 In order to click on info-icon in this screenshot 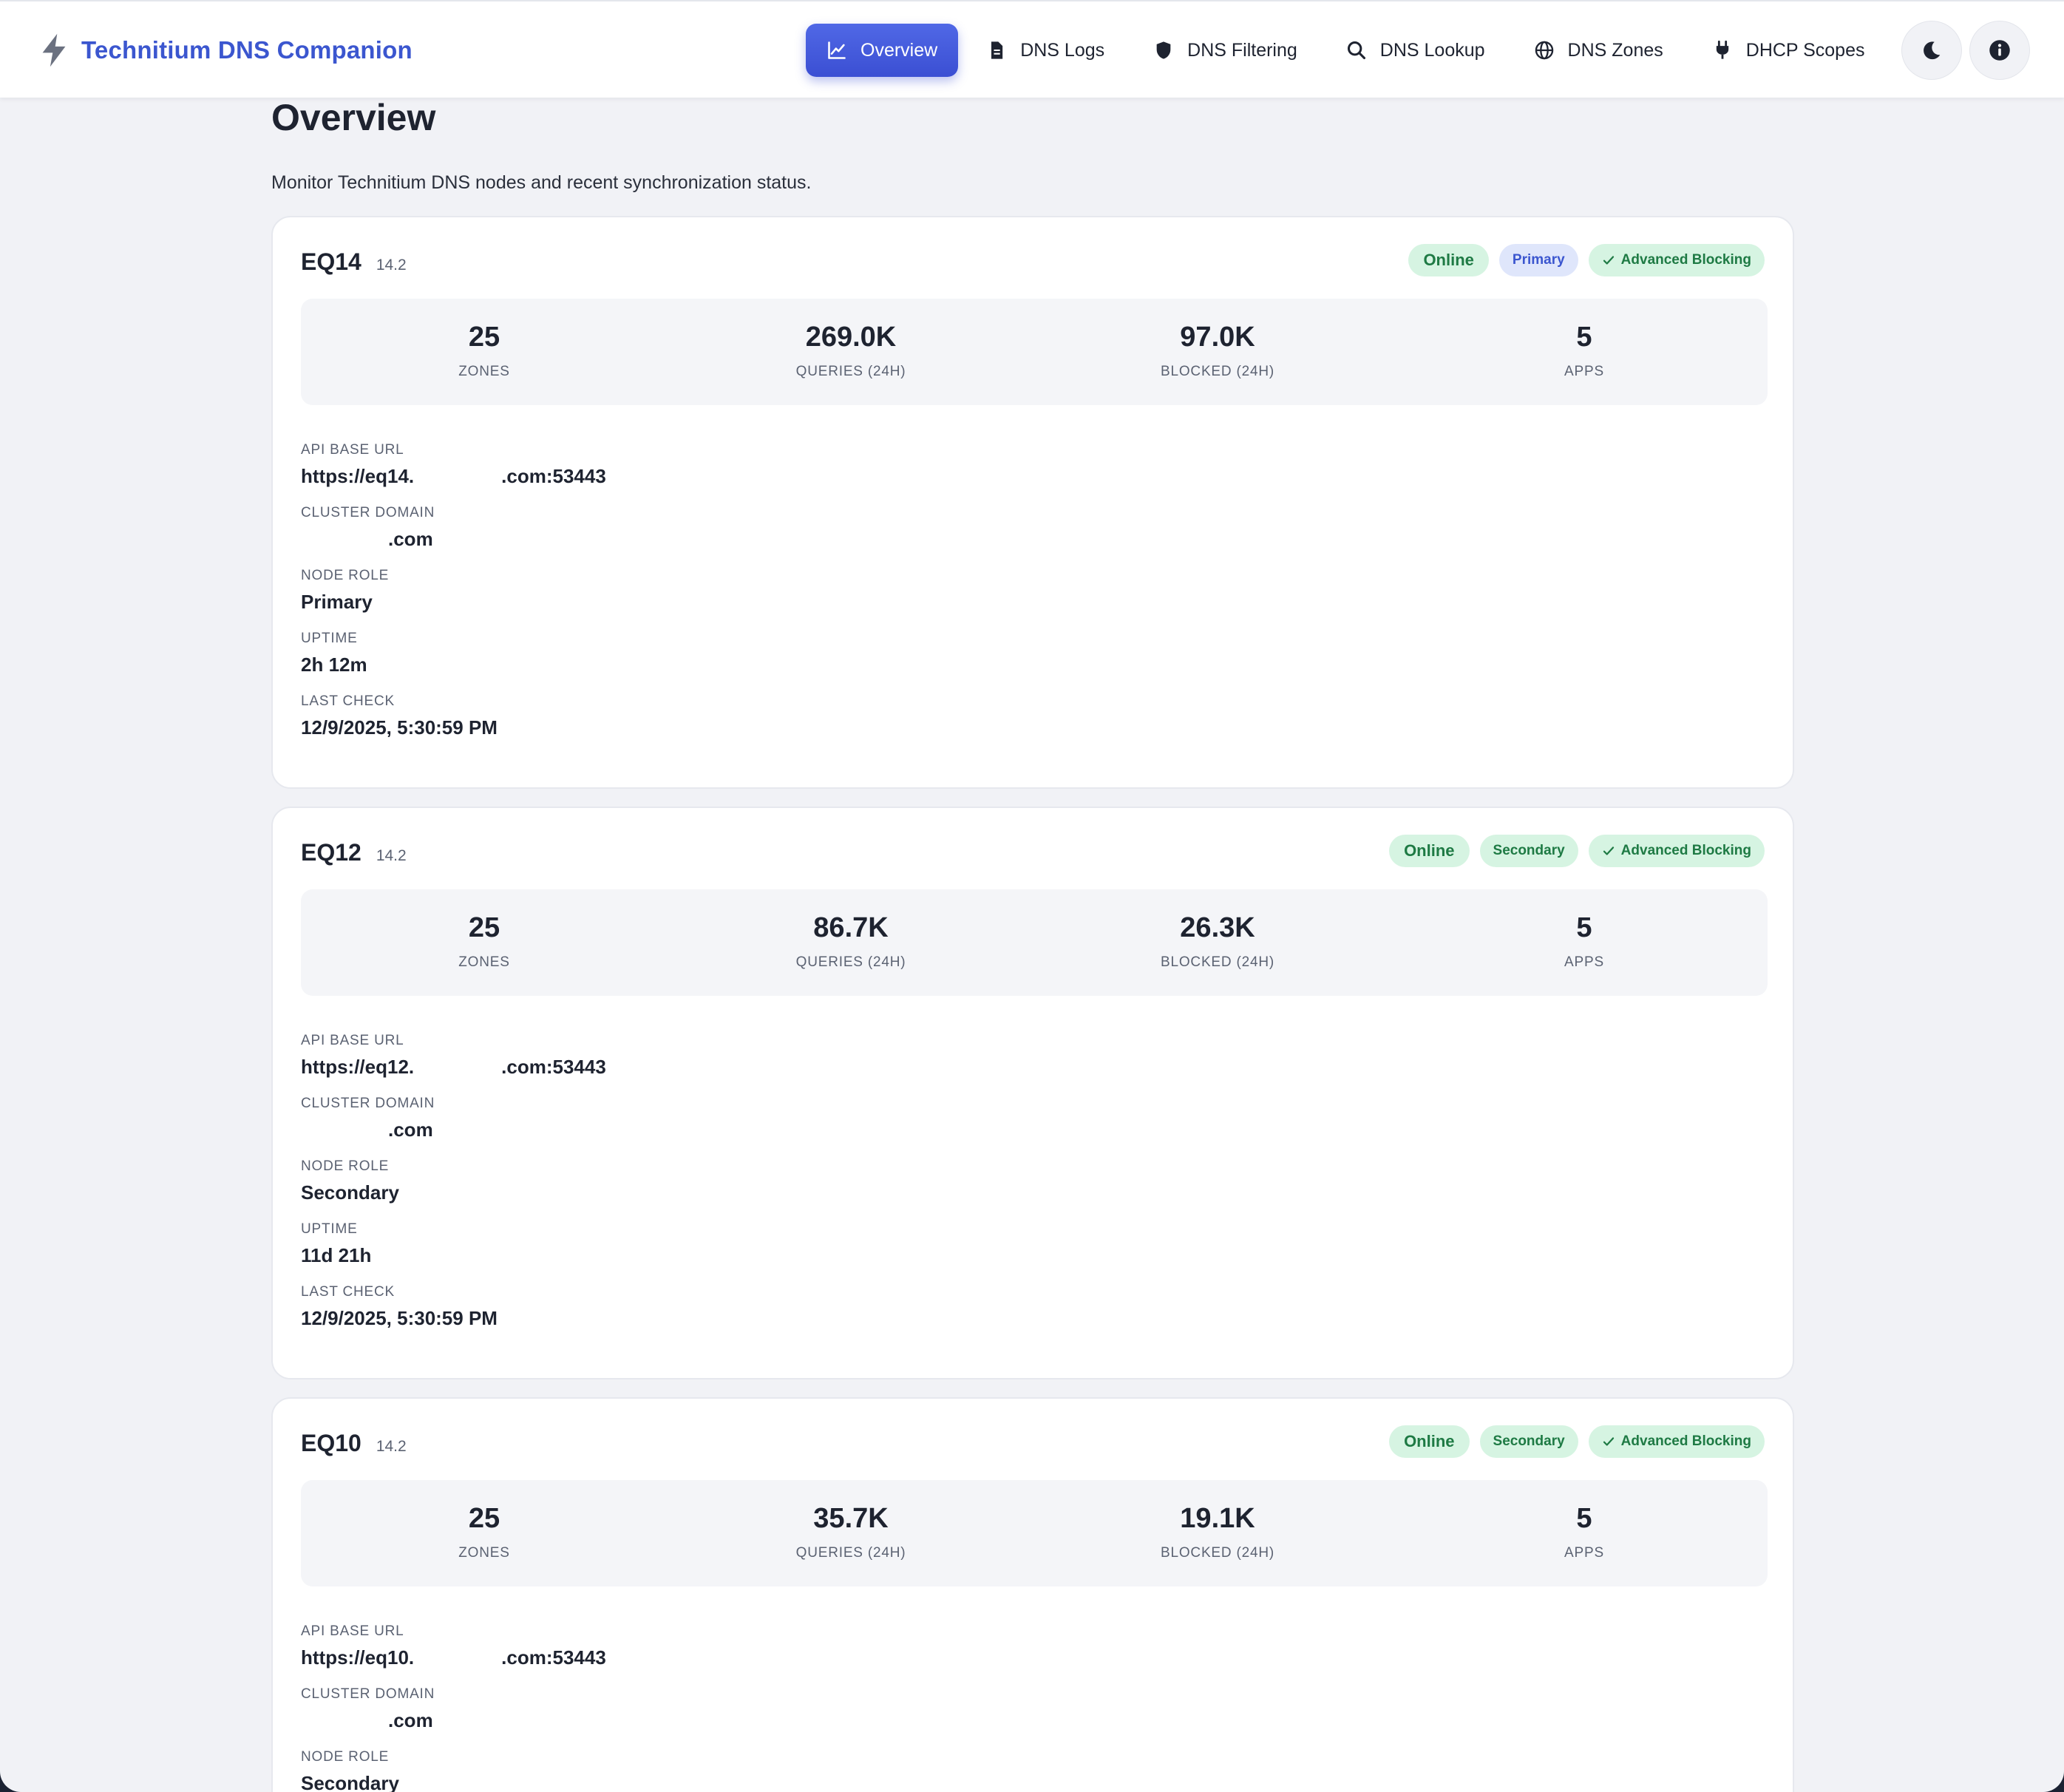, I will do `click(1999, 50)`.